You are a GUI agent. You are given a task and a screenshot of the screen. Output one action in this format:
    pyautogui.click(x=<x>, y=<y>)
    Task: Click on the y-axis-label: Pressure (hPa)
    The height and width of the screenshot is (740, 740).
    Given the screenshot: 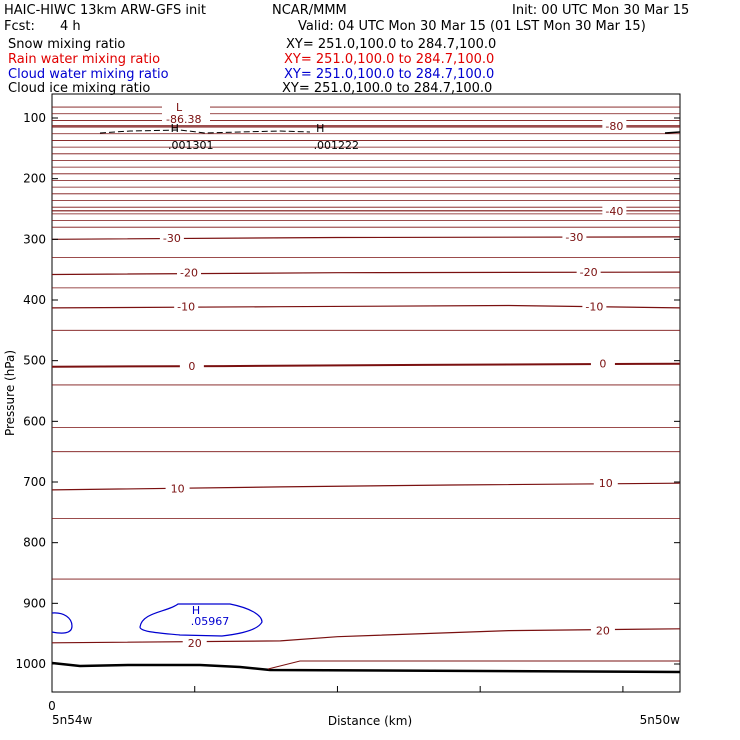 What is the action you would take?
    pyautogui.click(x=10, y=393)
    